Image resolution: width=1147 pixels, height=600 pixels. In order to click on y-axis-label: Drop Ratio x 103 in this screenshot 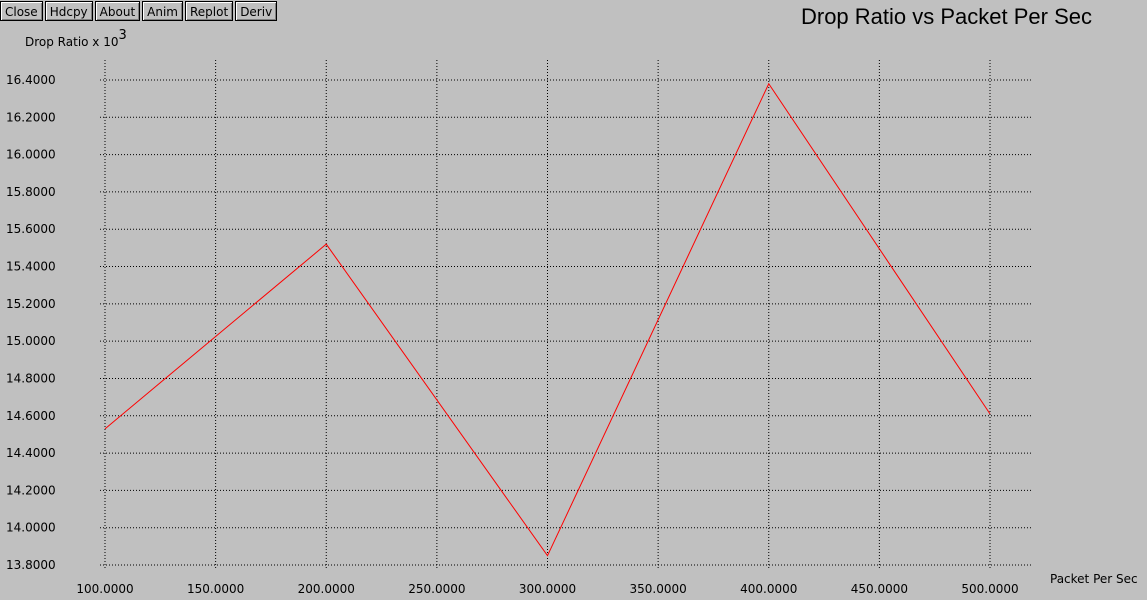, I will do `click(76, 38)`.